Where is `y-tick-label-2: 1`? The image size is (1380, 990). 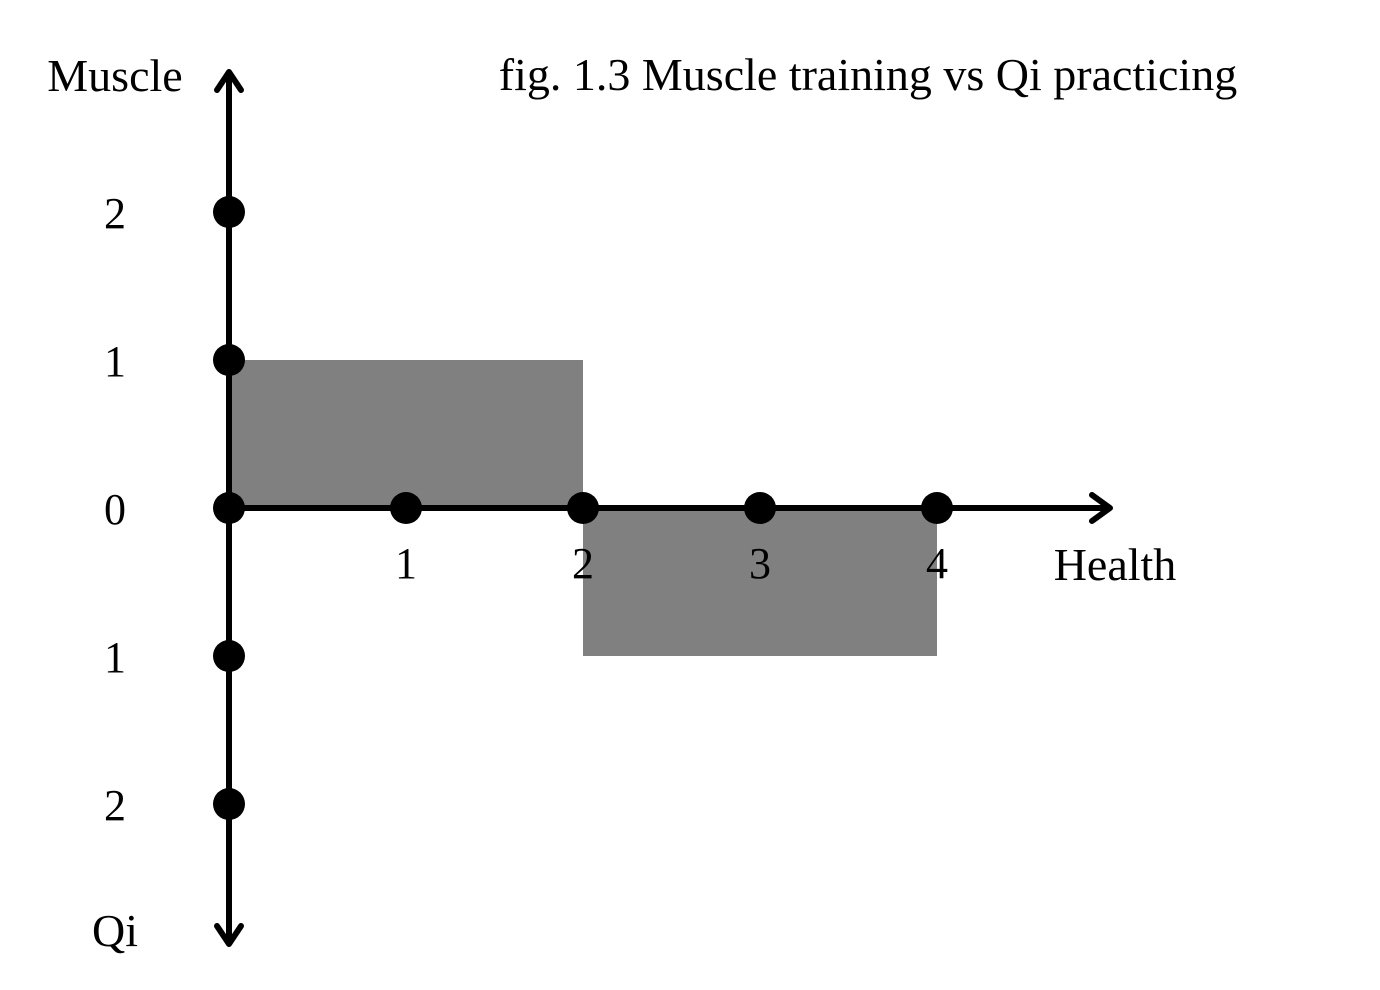 y-tick-label-2: 1 is located at coordinates (115, 361).